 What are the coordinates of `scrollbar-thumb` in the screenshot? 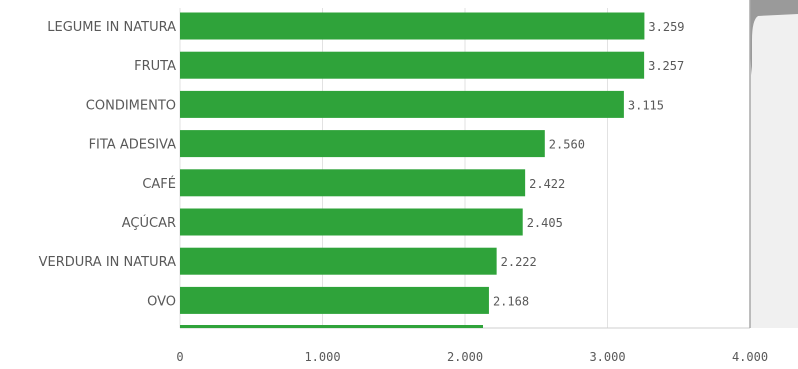 It's located at (774, 37).